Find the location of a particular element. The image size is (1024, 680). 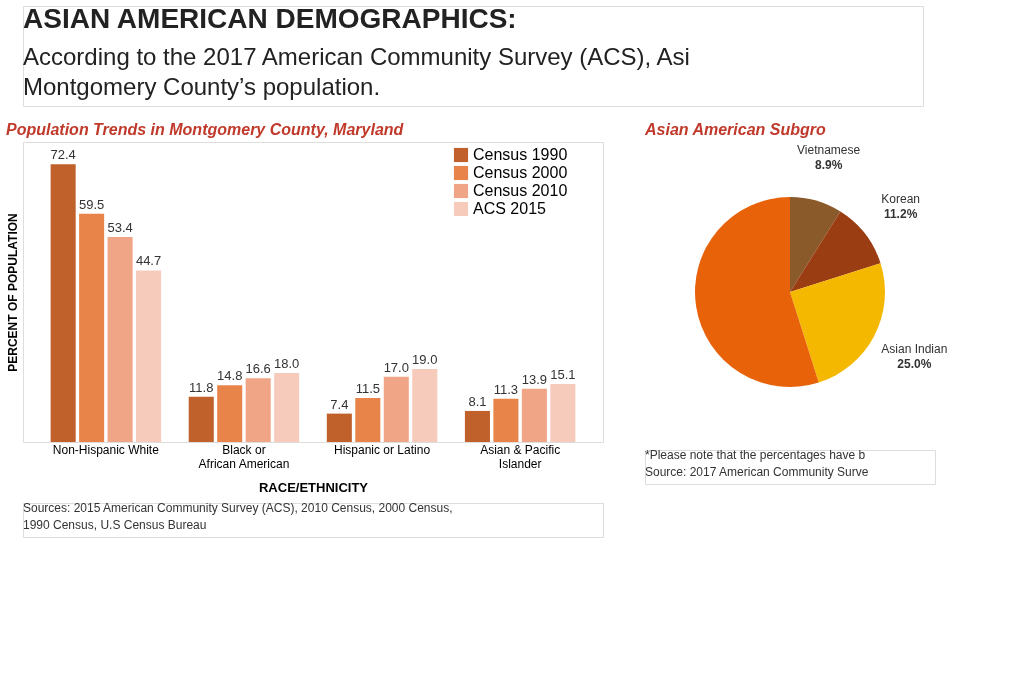

data-label: 53.4 is located at coordinates (120, 228).